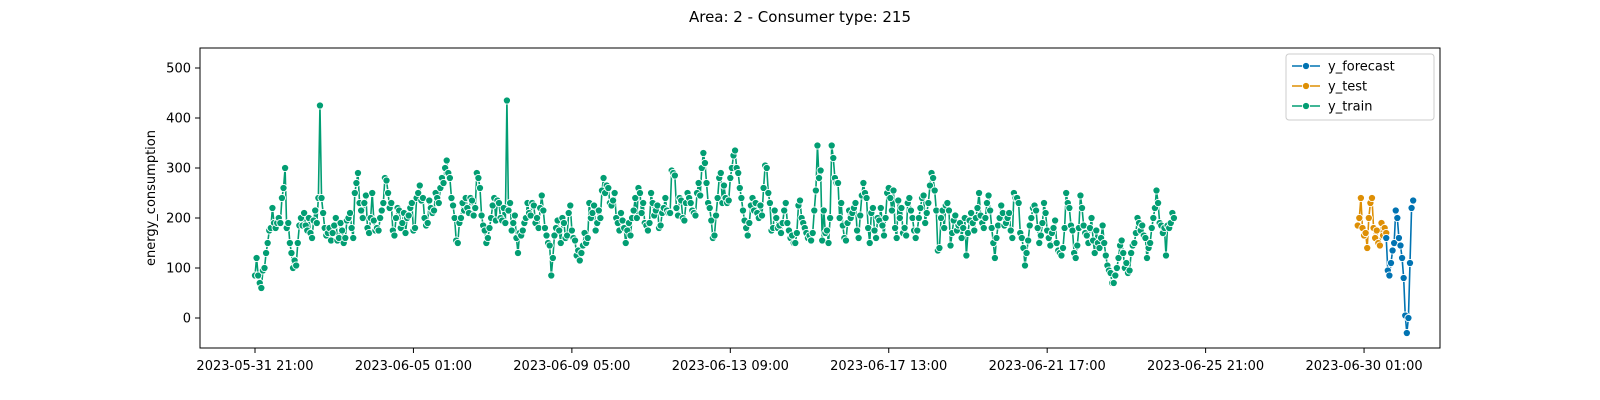 This screenshot has width=1600, height=400. I want to click on legend: y_forecast y_test y_train, so click(1360, 87).